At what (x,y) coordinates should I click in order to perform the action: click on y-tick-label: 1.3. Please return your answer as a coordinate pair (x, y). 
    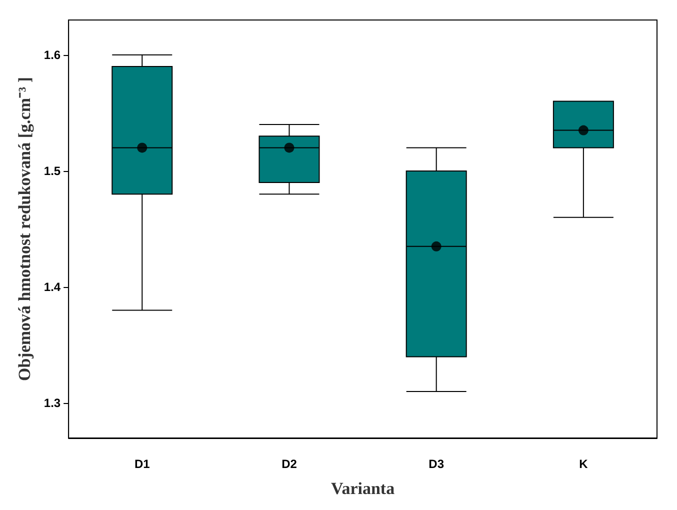
    Looking at the image, I should click on (52, 403).